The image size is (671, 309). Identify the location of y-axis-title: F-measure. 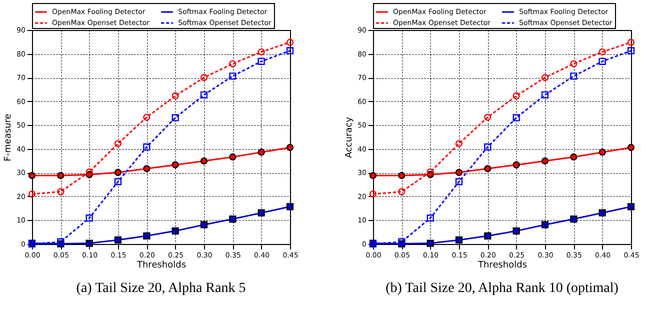
(9, 137).